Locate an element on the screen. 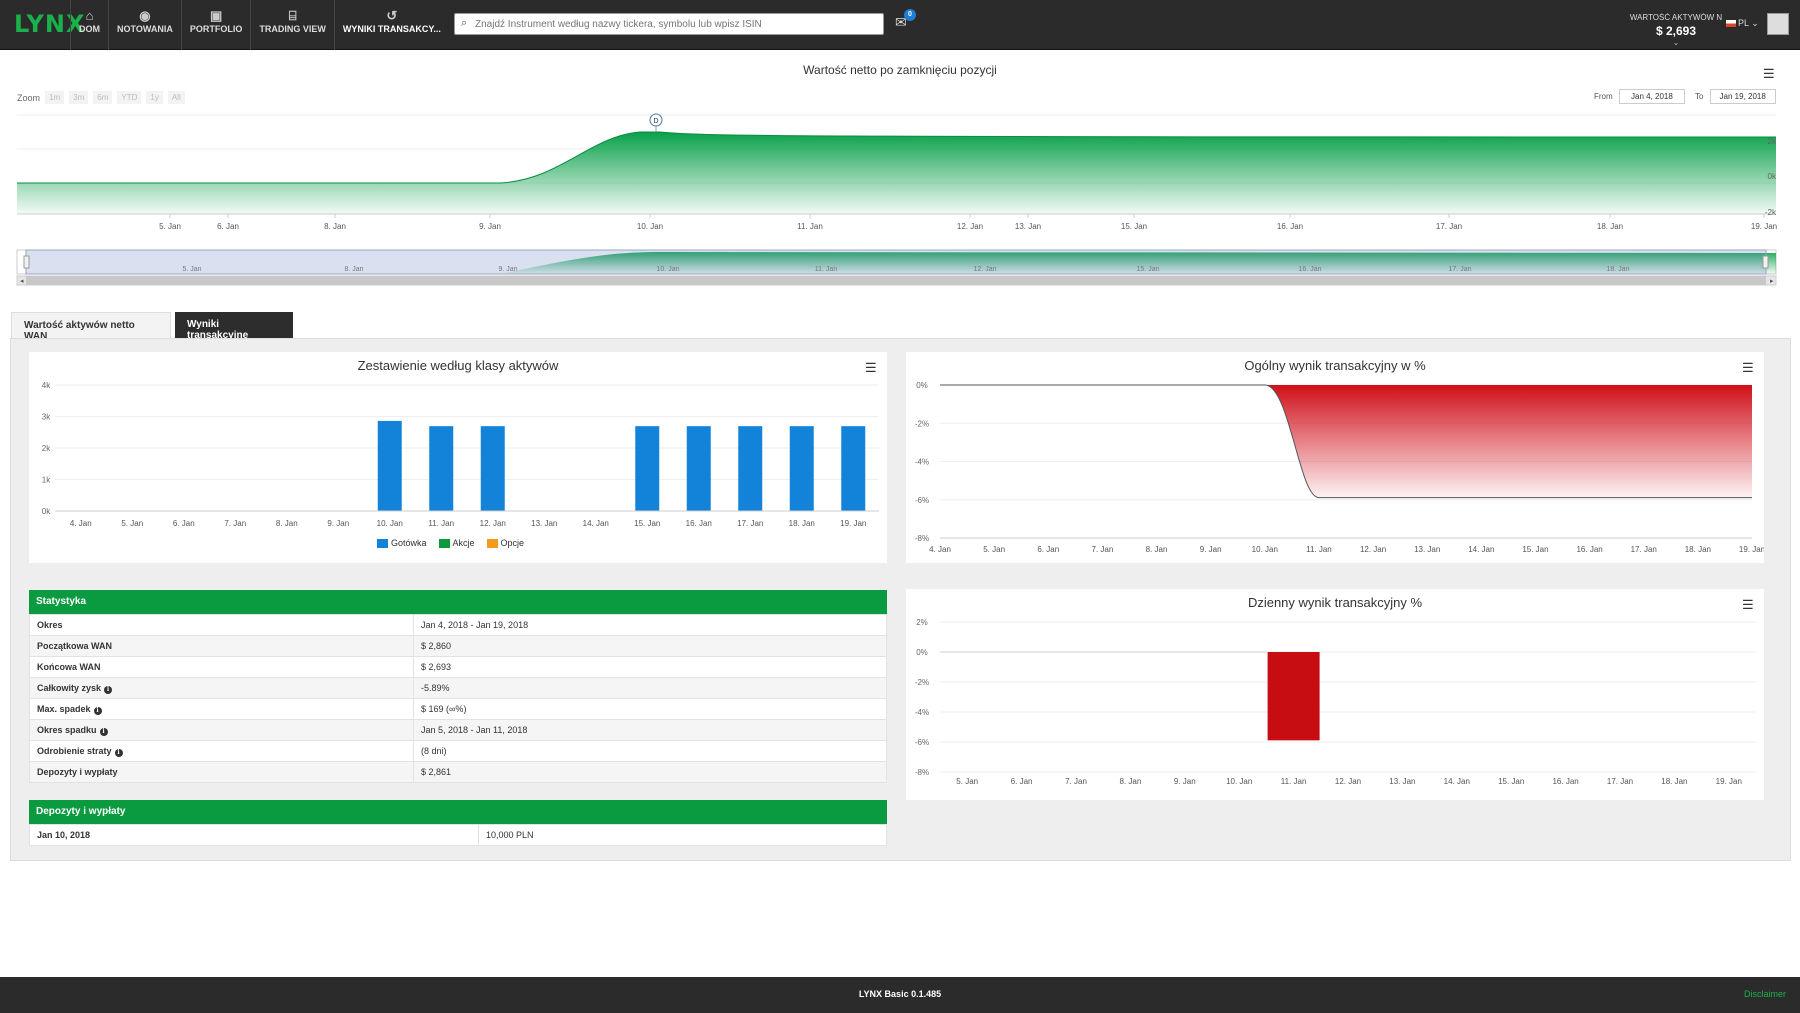 The image size is (1800, 1013). scroll-right-icon: ▸ is located at coordinates (1772, 281).